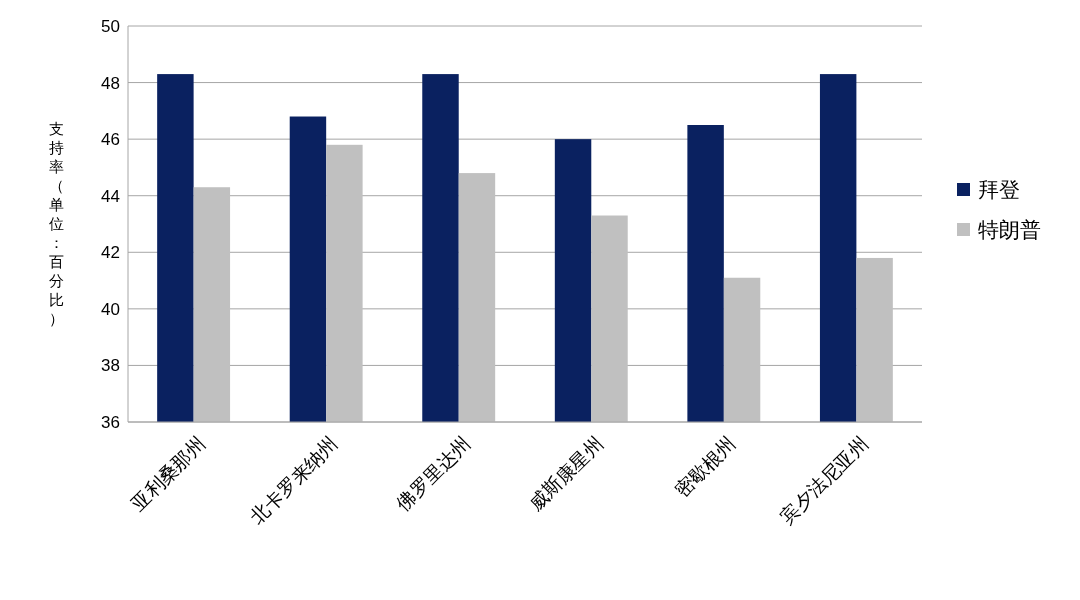 This screenshot has width=1080, height=600. I want to click on y-tick-label: 44, so click(110, 196).